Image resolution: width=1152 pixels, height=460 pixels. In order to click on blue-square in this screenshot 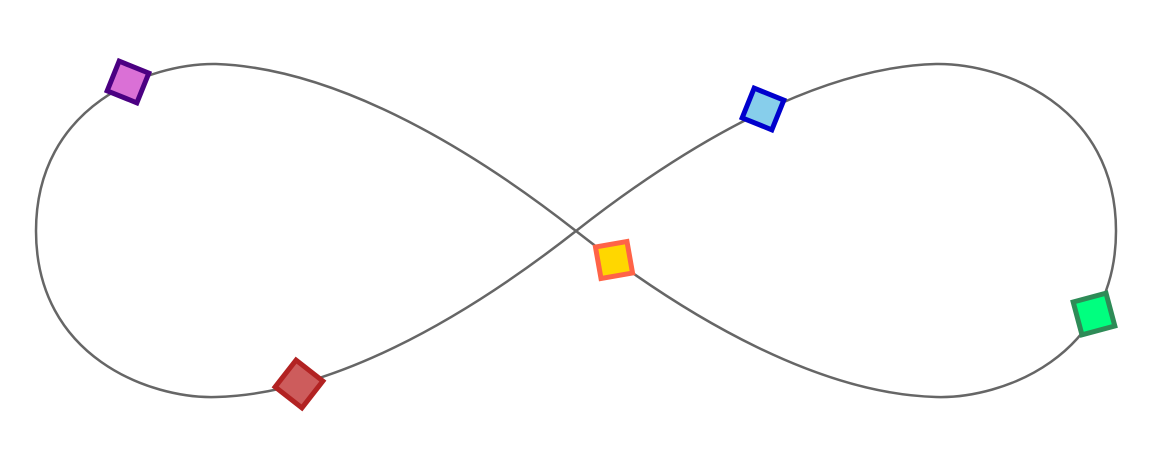, I will do `click(763, 109)`.